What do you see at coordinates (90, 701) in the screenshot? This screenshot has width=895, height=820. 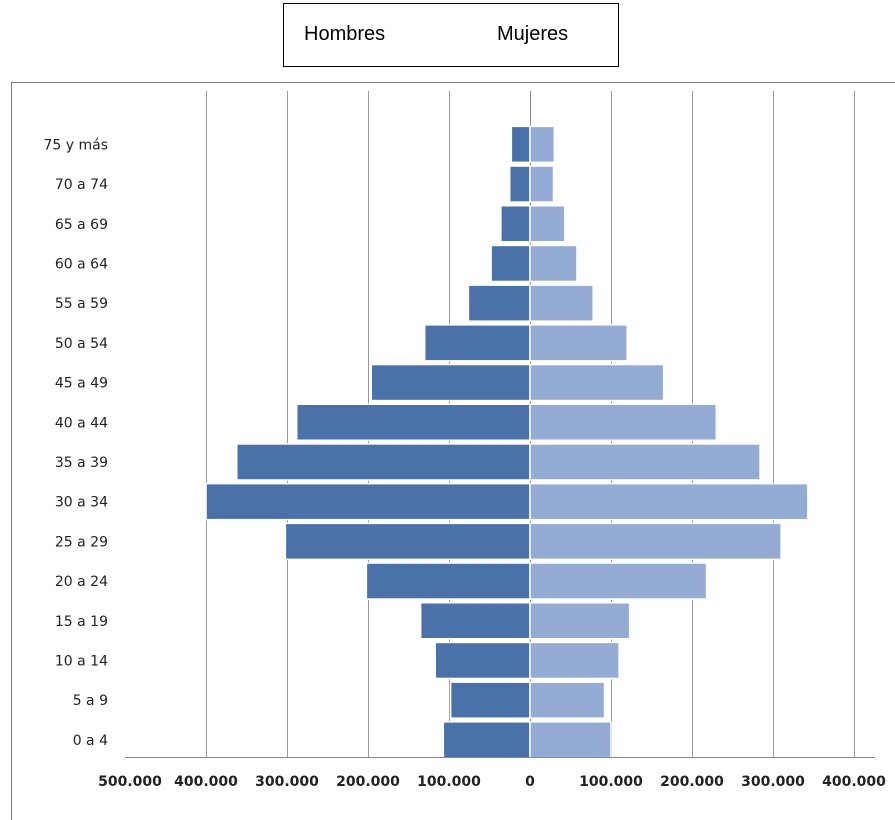 I see `category-label: 5 a 9` at bounding box center [90, 701].